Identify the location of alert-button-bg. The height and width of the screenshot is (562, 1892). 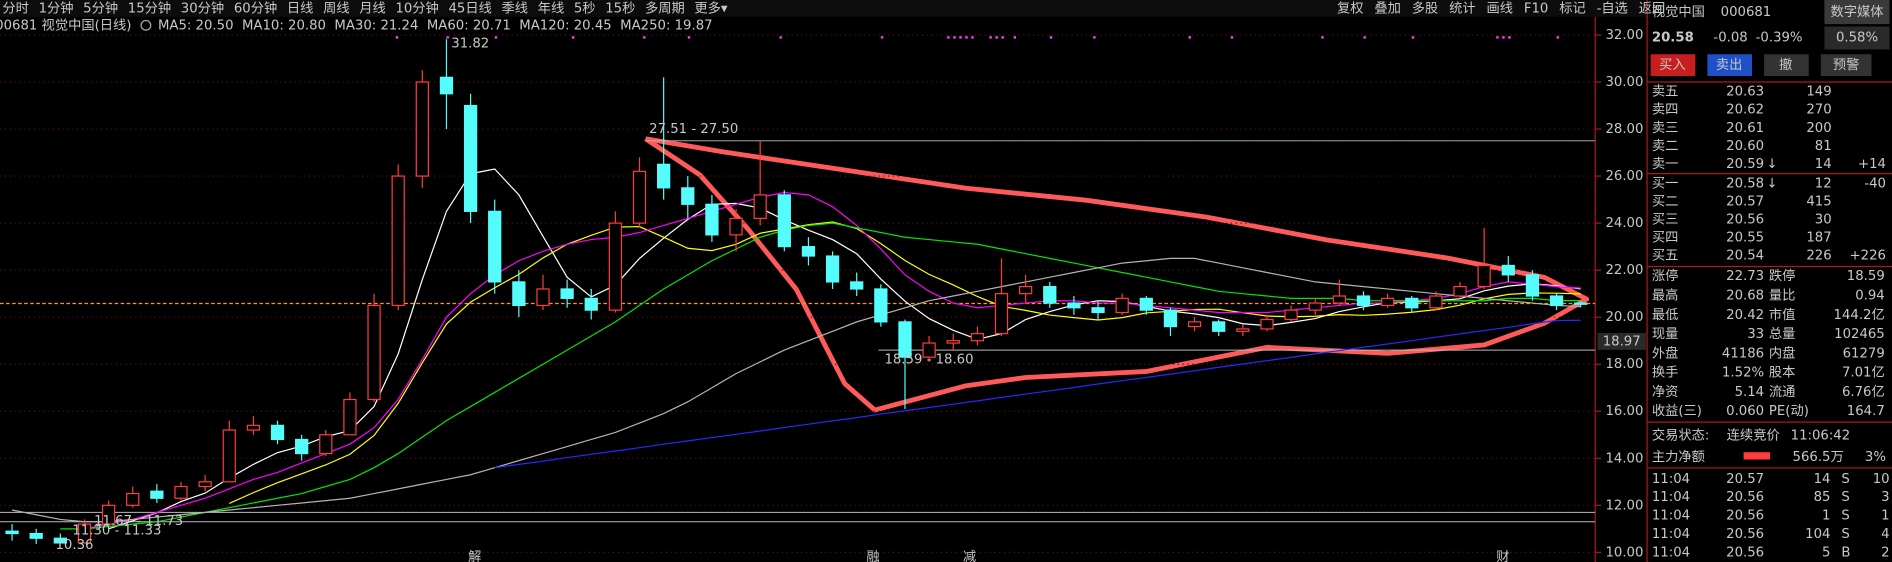
(1846, 65).